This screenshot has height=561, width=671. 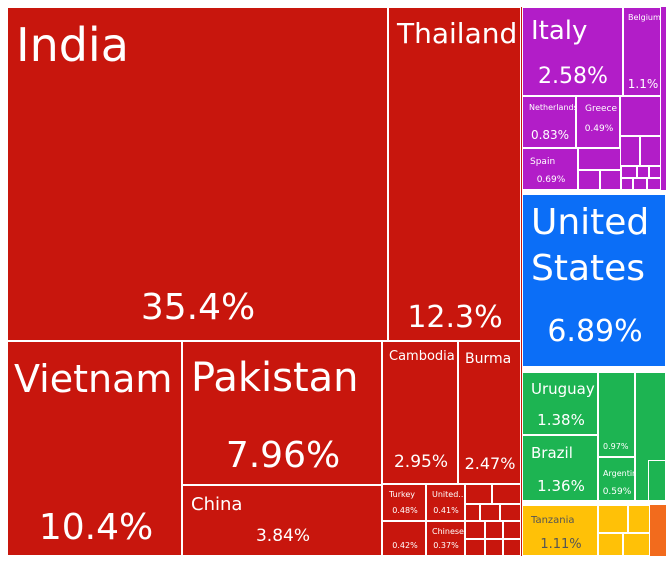 What do you see at coordinates (404, 538) in the screenshot?
I see `treemap-cell-unlabelled: 0.42%` at bounding box center [404, 538].